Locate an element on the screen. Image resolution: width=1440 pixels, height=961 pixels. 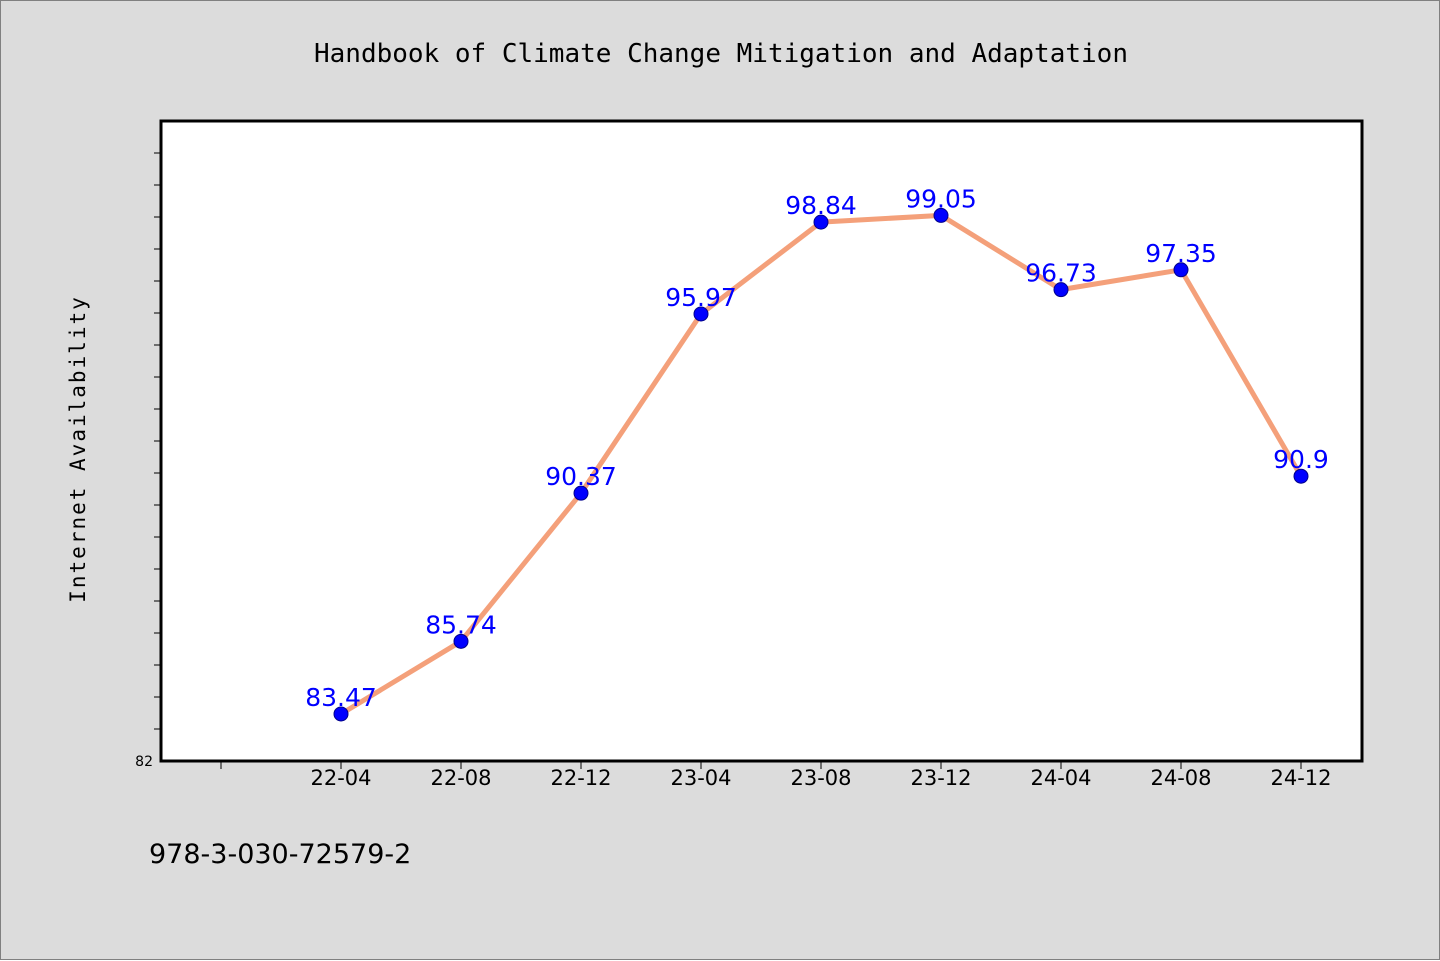
x-tick-label: 24-12 is located at coordinates (1300, 778).